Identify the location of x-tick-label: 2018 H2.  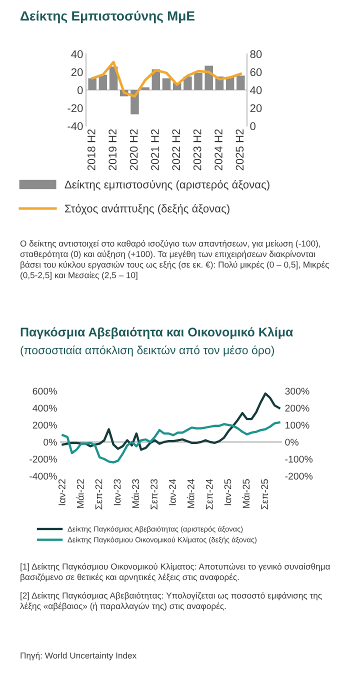
(91, 149).